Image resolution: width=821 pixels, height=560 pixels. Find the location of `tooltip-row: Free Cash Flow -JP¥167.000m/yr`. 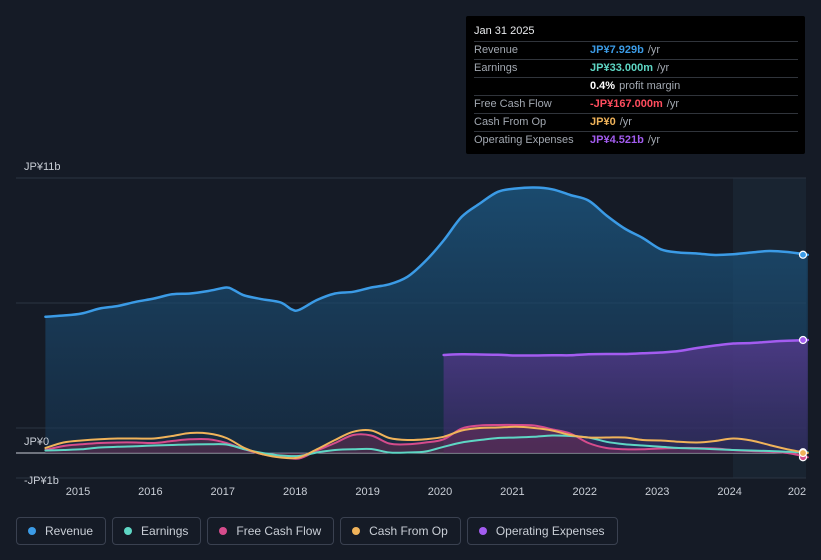

tooltip-row: Free Cash Flow -JP¥167.000m/yr is located at coordinates (636, 105).